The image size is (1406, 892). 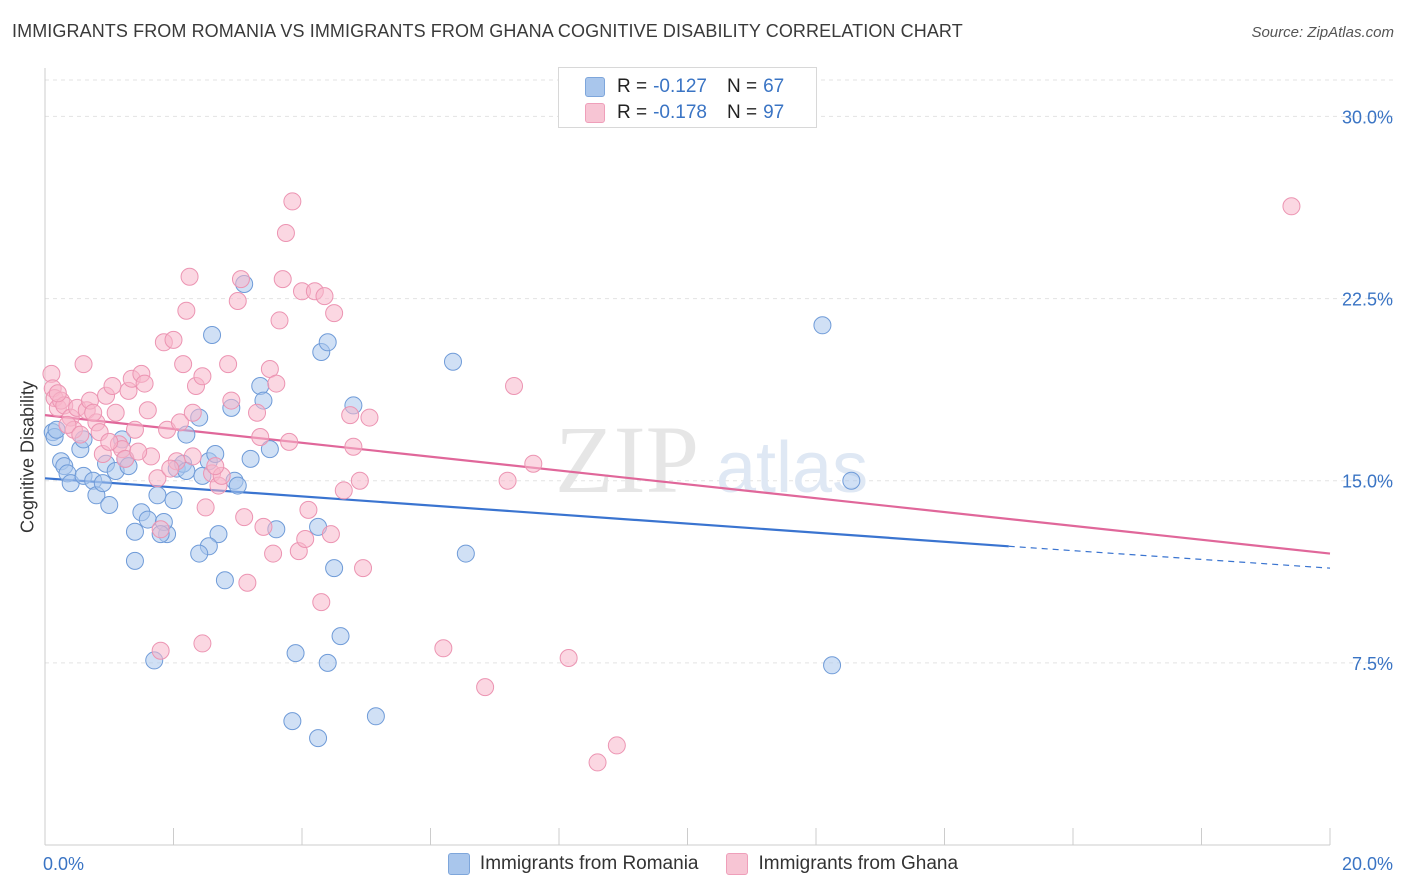 I want to click on stats-row-ghana: R = -0.178 N = 97, so click(x=684, y=113).